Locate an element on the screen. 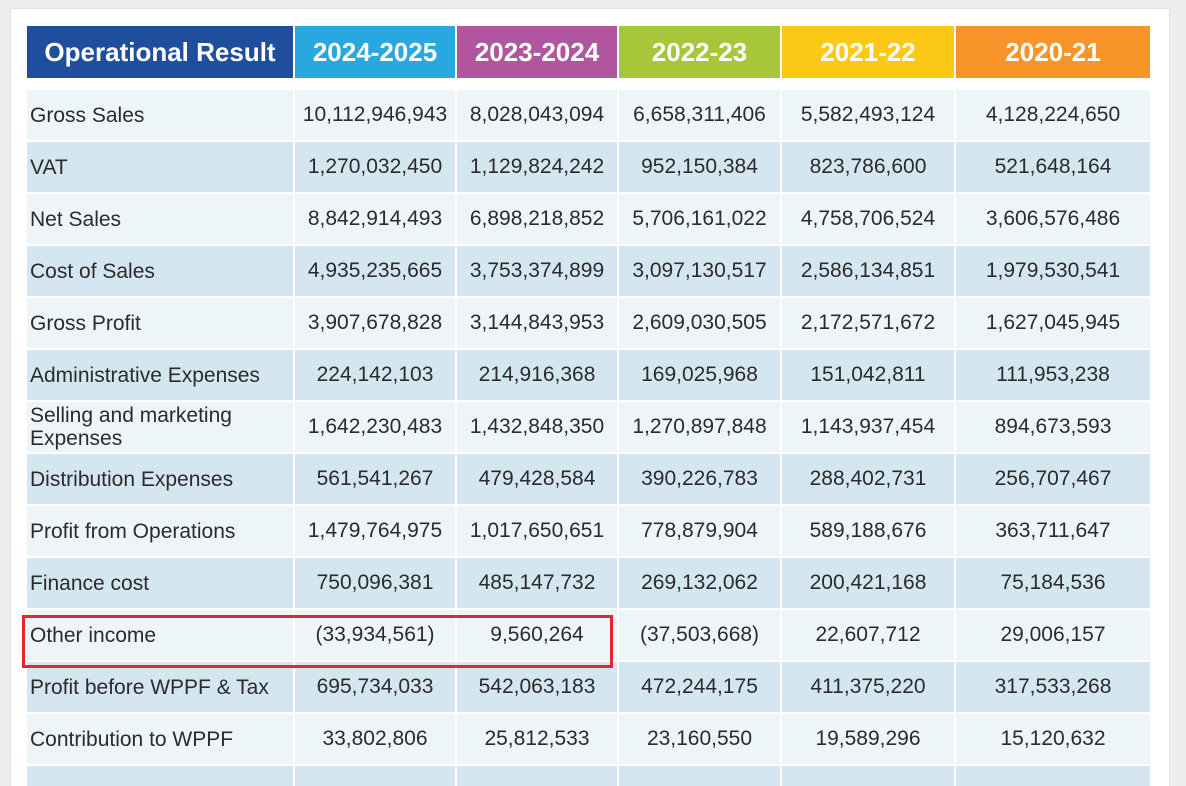 The width and height of the screenshot is (1186, 786). table-cell: 1,270,032,450 is located at coordinates (375, 167).